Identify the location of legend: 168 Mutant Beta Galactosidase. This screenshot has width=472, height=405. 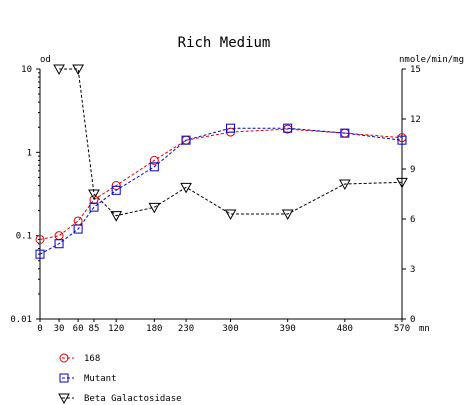
(120, 379).